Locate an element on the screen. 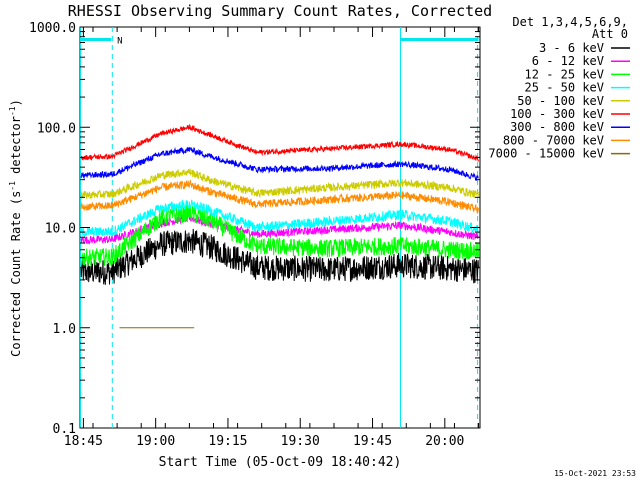 The width and height of the screenshot is (640, 480). x-tick-label: 20:00 is located at coordinates (444, 441).